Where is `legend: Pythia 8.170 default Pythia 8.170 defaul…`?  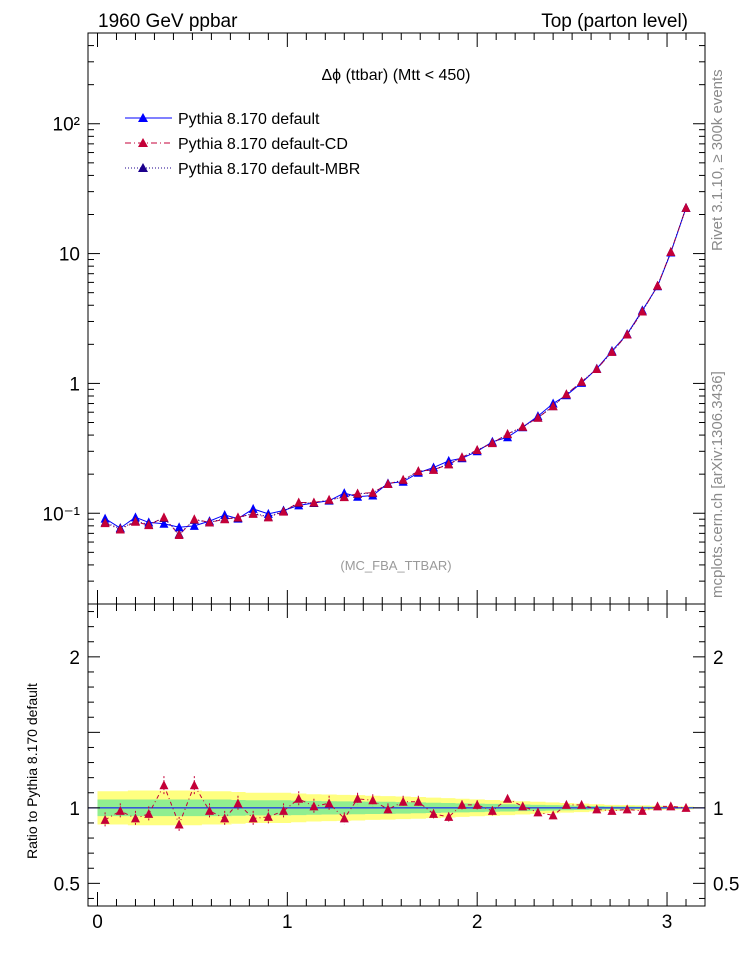 legend: Pythia 8.170 default Pythia 8.170 defaul… is located at coordinates (242, 144).